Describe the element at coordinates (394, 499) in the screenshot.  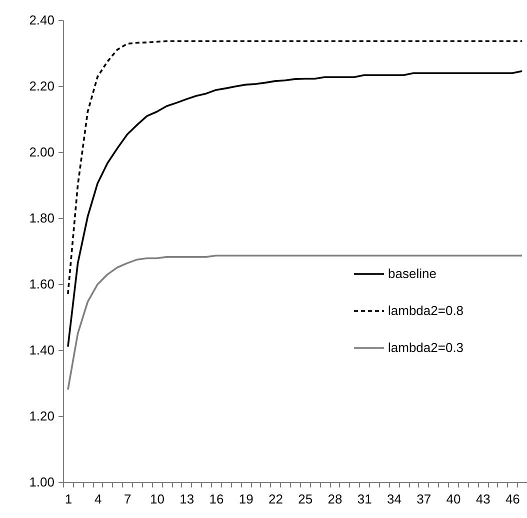
I see `x-tick-label: 34` at that location.